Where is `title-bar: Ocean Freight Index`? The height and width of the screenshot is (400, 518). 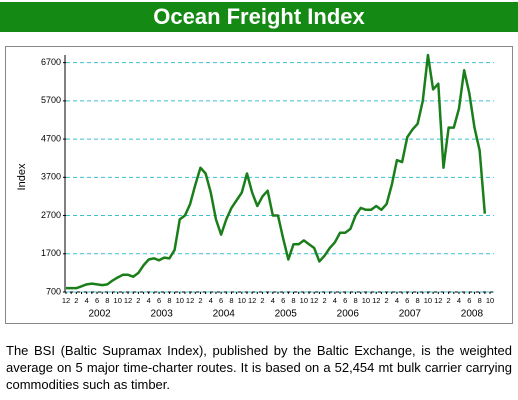
title-bar: Ocean Freight Index is located at coordinates (259, 17).